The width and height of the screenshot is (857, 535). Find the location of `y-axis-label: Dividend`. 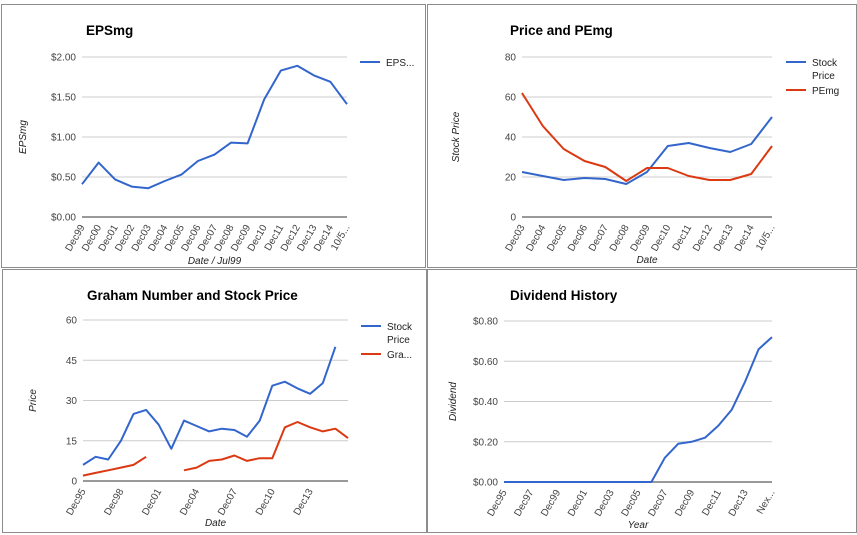

y-axis-label: Dividend is located at coordinates (453, 401).